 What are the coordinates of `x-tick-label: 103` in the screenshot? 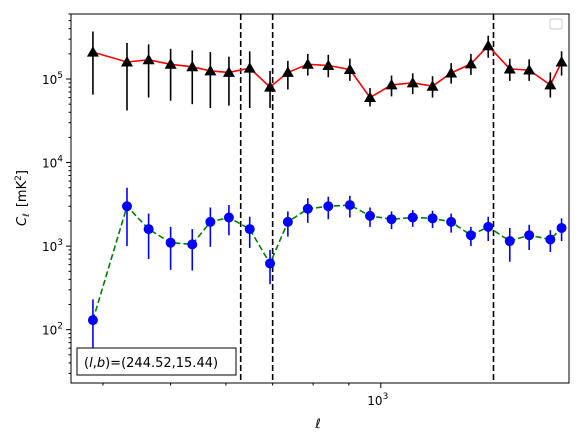 It's located at (377, 400).